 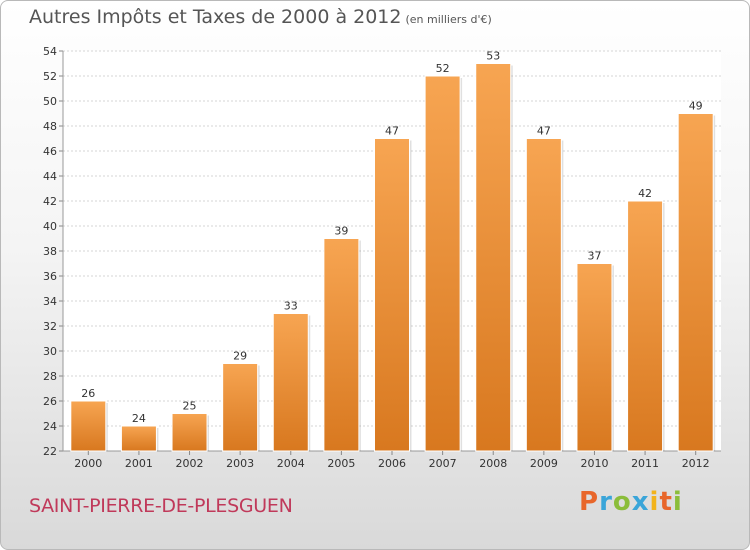 What do you see at coordinates (50, 276) in the screenshot?
I see `y-tick-label: 36` at bounding box center [50, 276].